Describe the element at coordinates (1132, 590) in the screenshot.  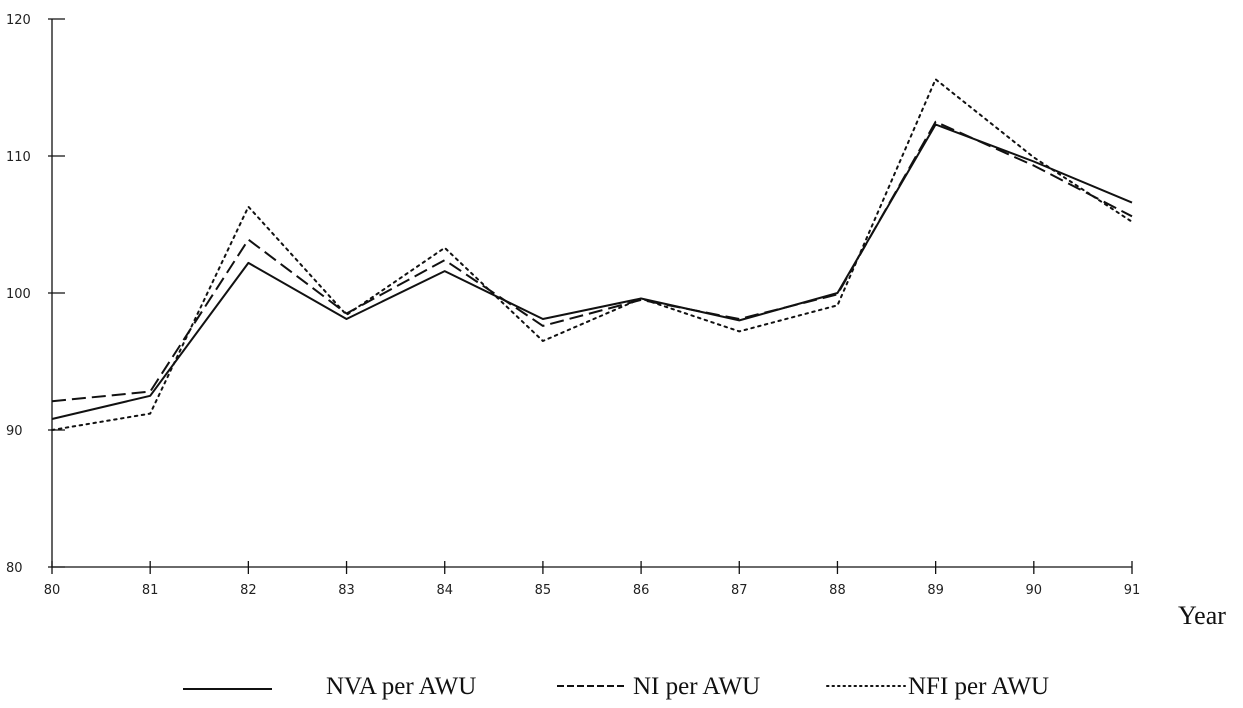
I see `x-tick-label: 91` at that location.